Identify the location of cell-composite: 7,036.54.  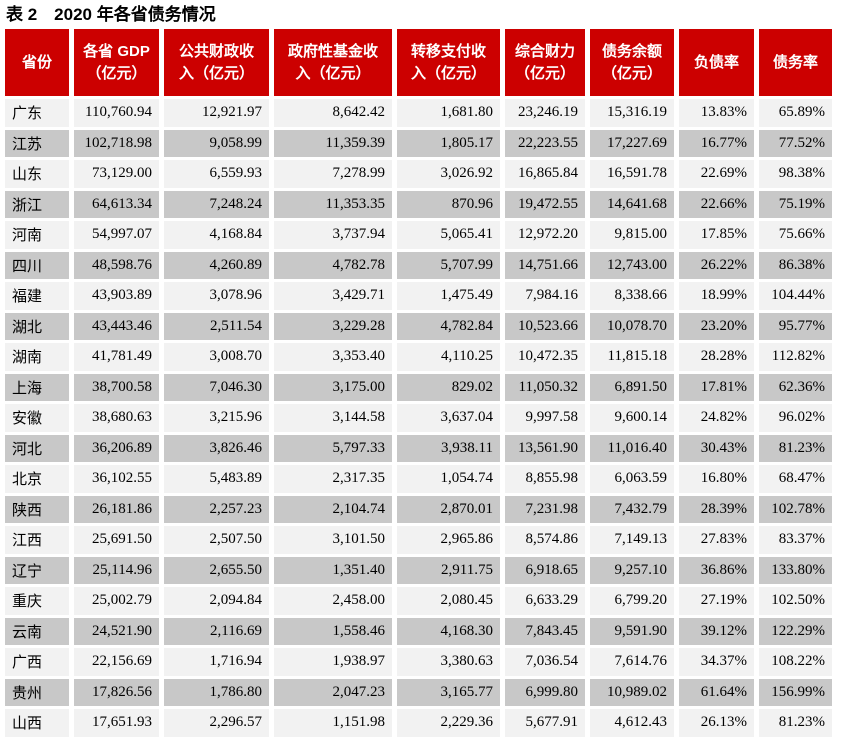
(545, 662).